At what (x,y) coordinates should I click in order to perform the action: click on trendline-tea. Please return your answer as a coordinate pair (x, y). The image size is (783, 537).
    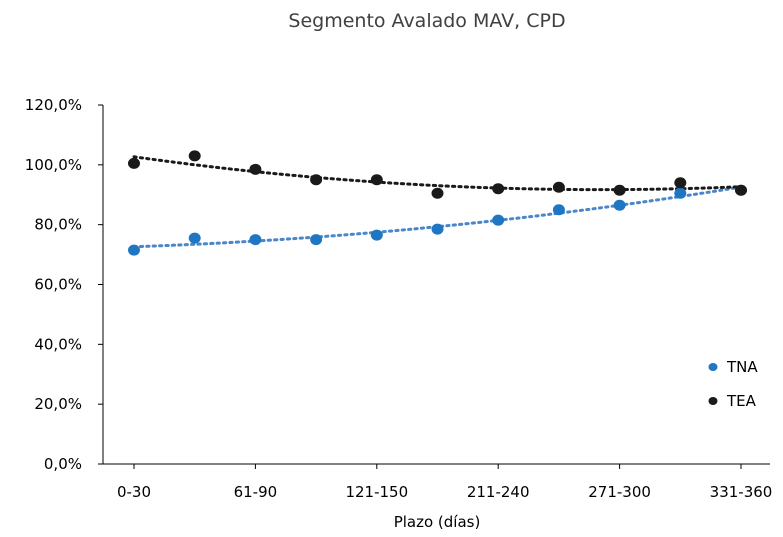
    Looking at the image, I should click on (437, 173).